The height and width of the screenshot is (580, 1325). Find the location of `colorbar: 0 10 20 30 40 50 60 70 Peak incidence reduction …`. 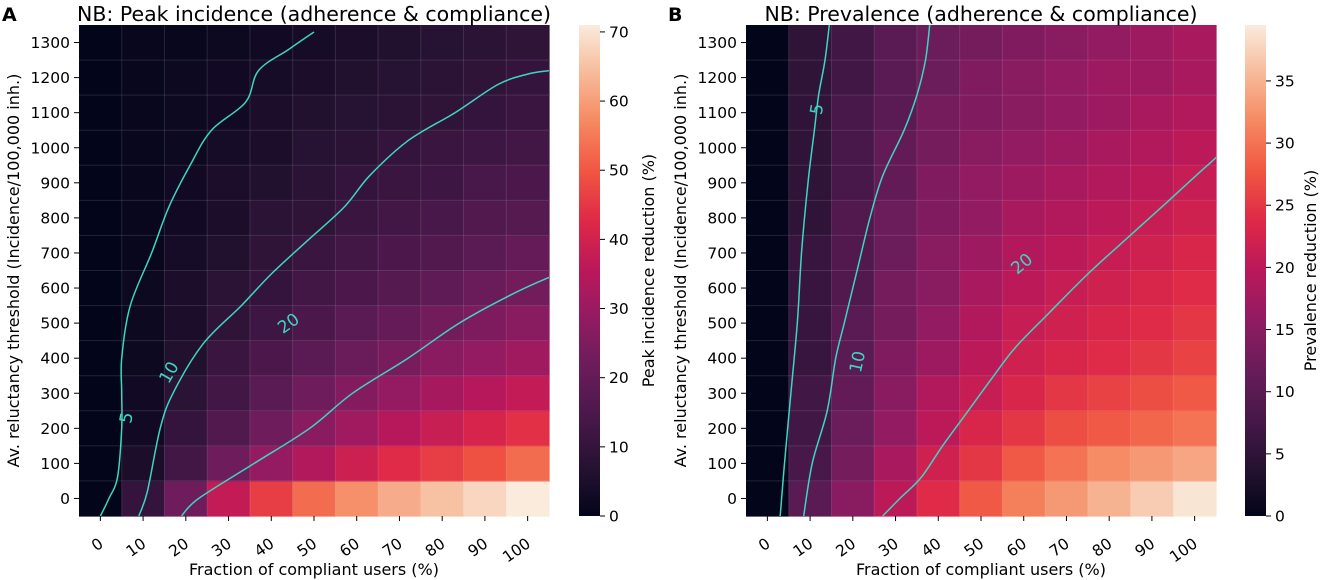

colorbar: 0 10 20 30 40 50 60 70 Peak incidence reduction … is located at coordinates (618, 274).